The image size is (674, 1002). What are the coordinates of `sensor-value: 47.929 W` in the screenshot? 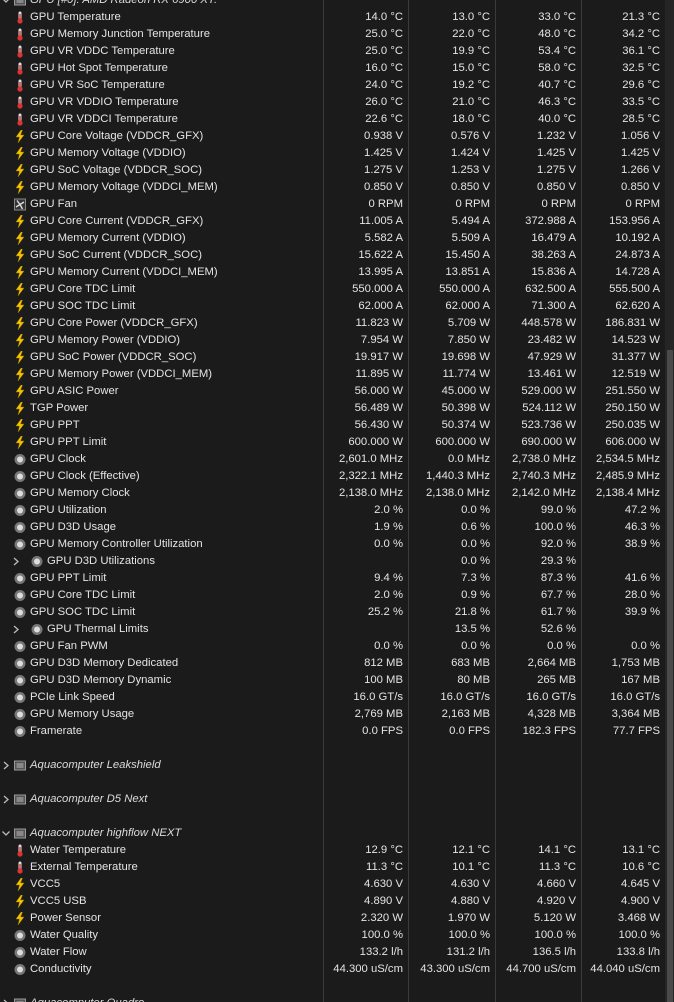 It's located at (551, 357).